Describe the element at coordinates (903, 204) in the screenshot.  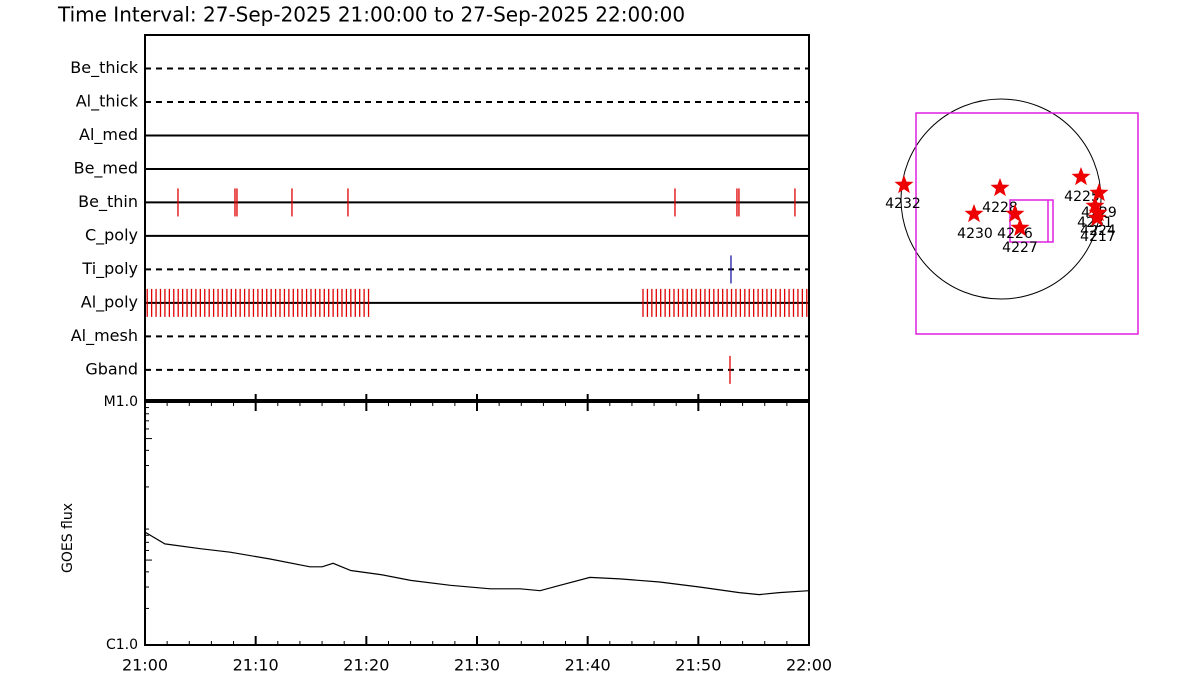
I see `region-label: 4232` at that location.